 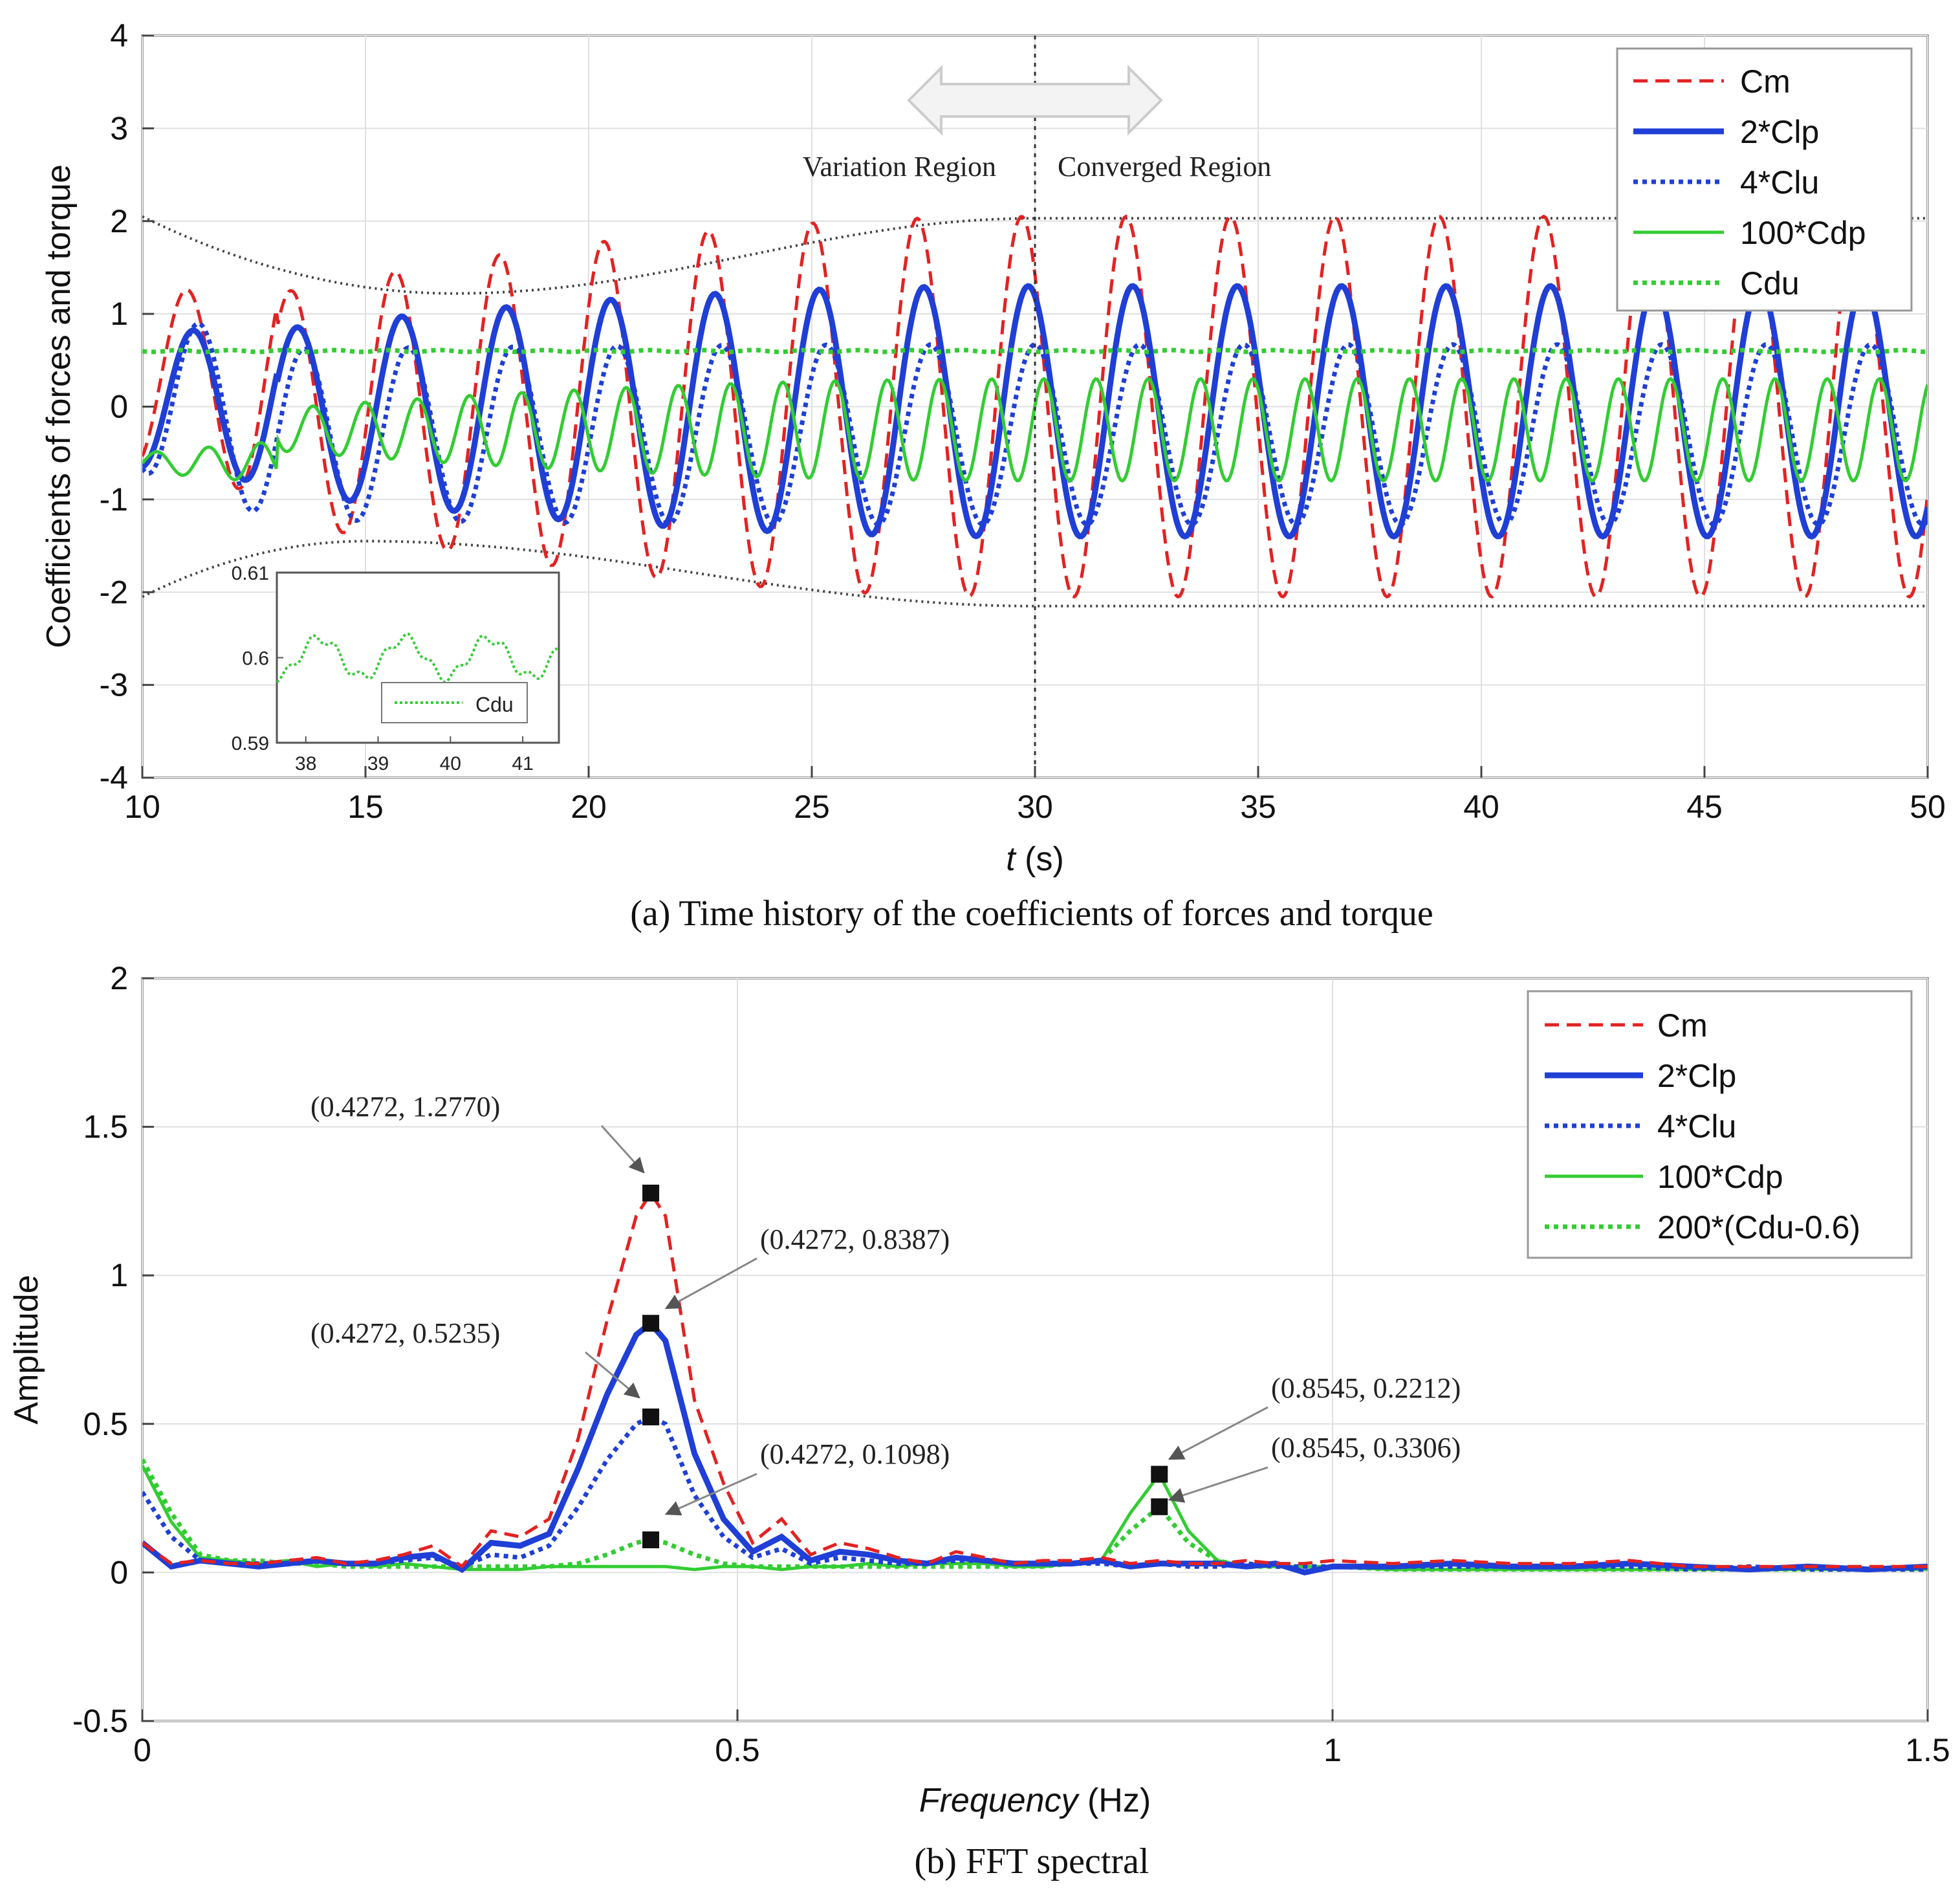 I want to click on y-tick-label: 4, so click(x=119, y=35).